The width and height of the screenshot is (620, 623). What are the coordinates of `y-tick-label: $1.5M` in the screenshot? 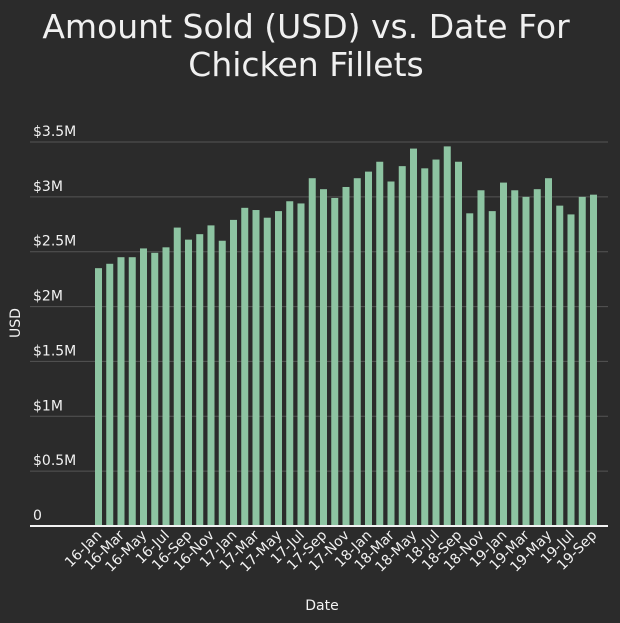 It's located at (54, 351).